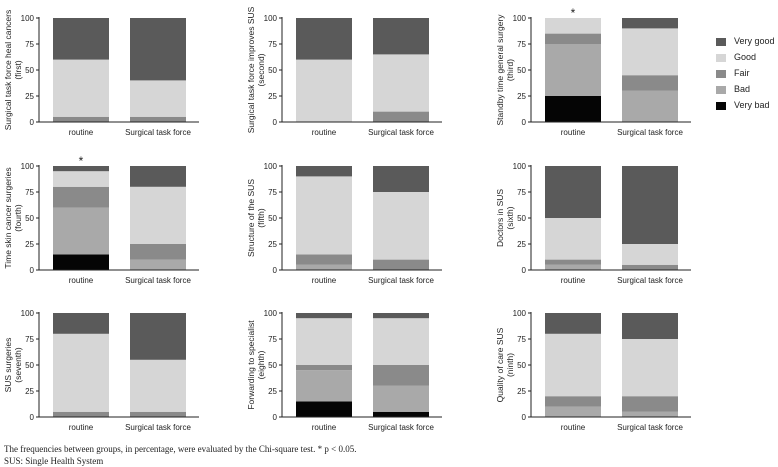 This screenshot has height=467, width=778. Describe the element at coordinates (500, 364) in the screenshot. I see `y-axis-title-line: Quality of care SUS` at that location.